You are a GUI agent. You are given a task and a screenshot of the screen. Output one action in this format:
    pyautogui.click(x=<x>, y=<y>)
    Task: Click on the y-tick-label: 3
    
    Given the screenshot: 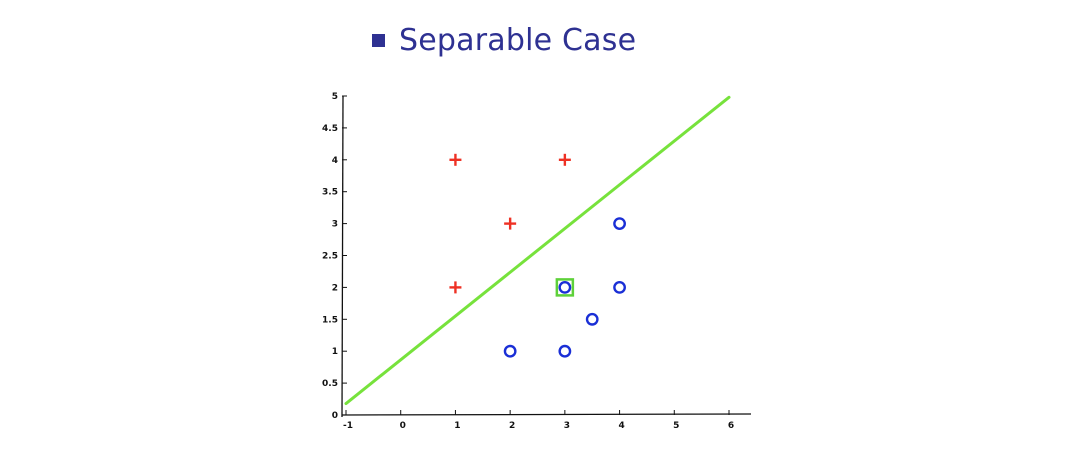 What is the action you would take?
    pyautogui.click(x=335, y=225)
    